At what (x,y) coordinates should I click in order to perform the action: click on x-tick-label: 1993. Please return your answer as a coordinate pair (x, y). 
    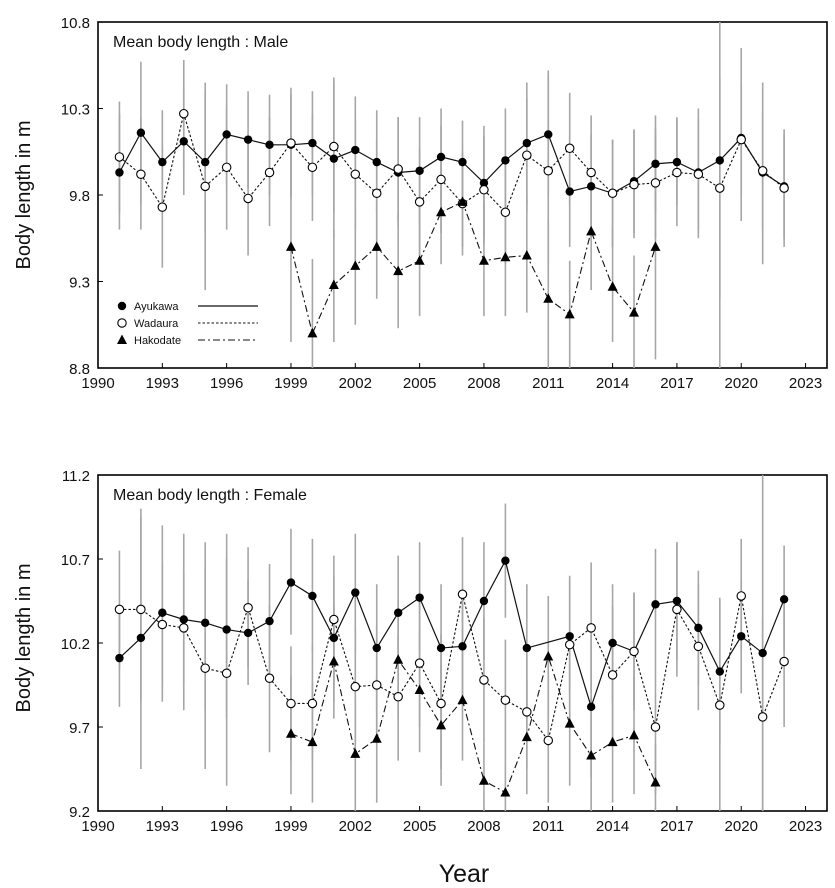
    Looking at the image, I should click on (162, 826).